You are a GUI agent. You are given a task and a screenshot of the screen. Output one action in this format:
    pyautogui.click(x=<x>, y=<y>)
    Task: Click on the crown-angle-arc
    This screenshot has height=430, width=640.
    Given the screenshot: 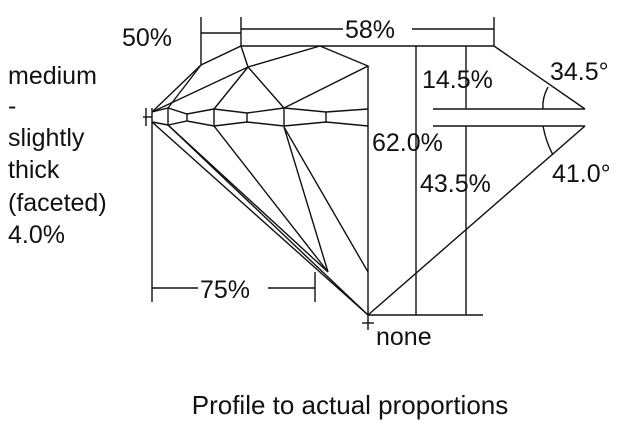 What is the action you would take?
    pyautogui.click(x=545, y=98)
    